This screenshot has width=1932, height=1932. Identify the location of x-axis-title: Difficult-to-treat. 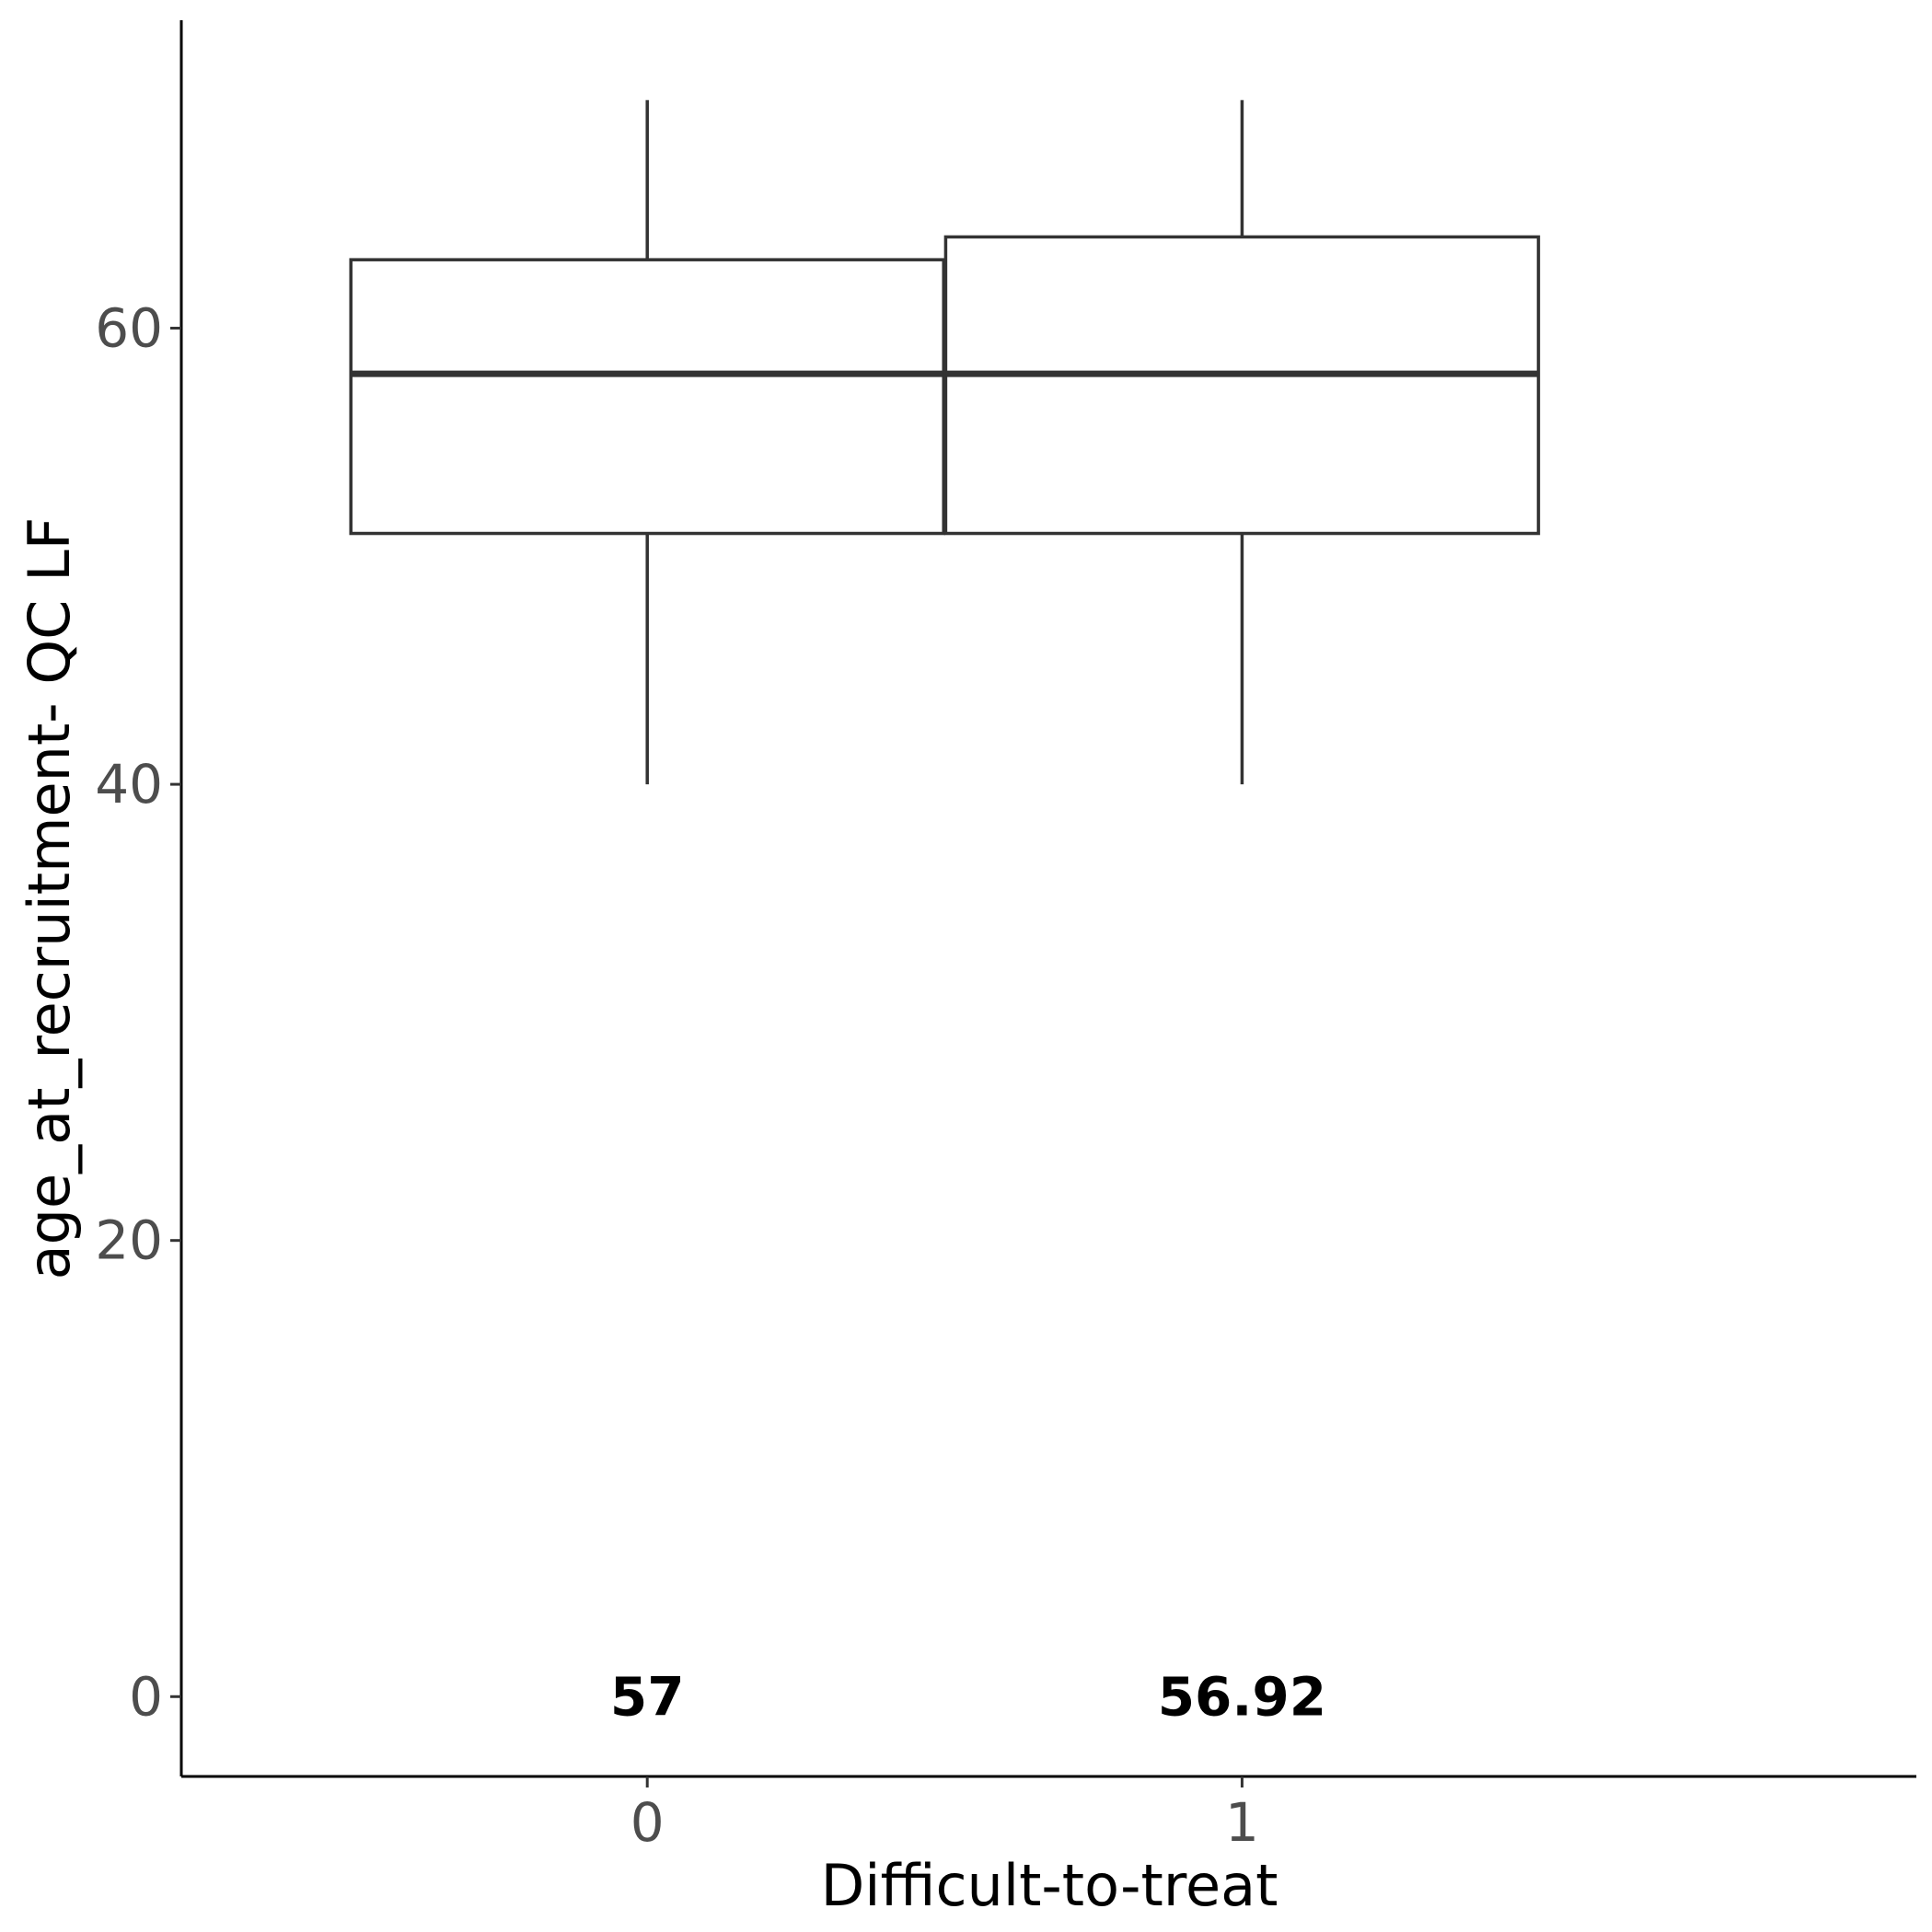
(1050, 1885).